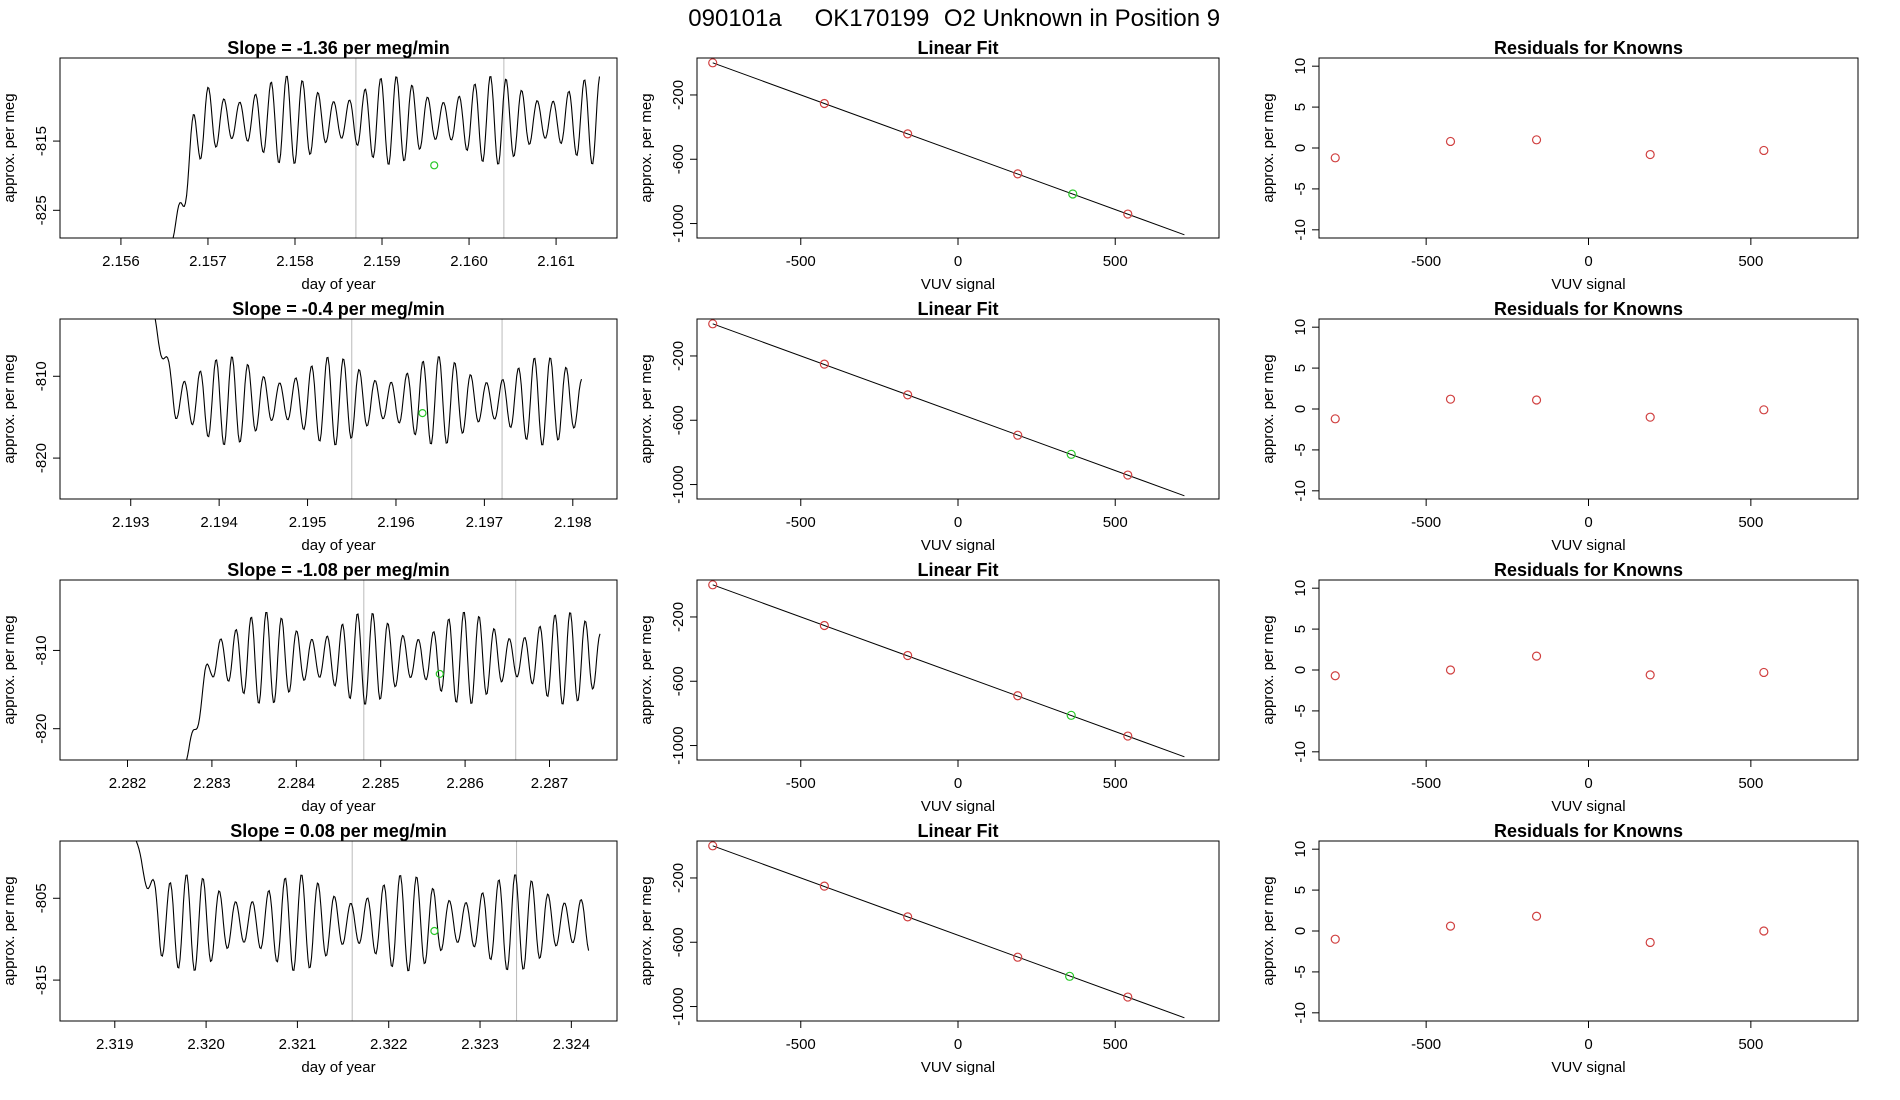  Describe the element at coordinates (208, 261) in the screenshot. I see `x-tick-label: 2.157` at that location.